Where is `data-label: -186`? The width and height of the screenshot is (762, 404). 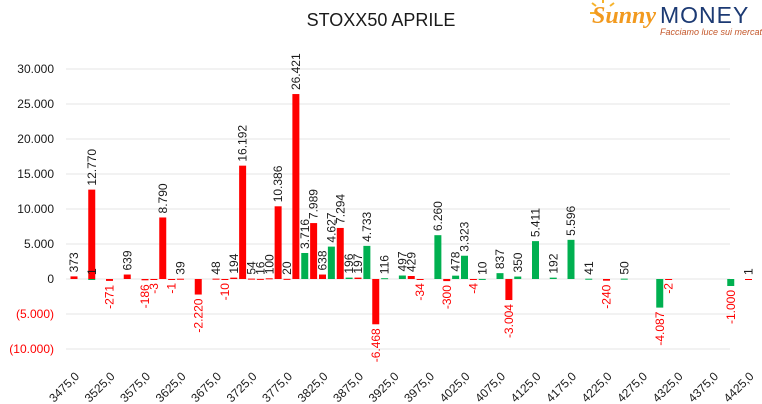
data-label: -186 is located at coordinates (145, 296).